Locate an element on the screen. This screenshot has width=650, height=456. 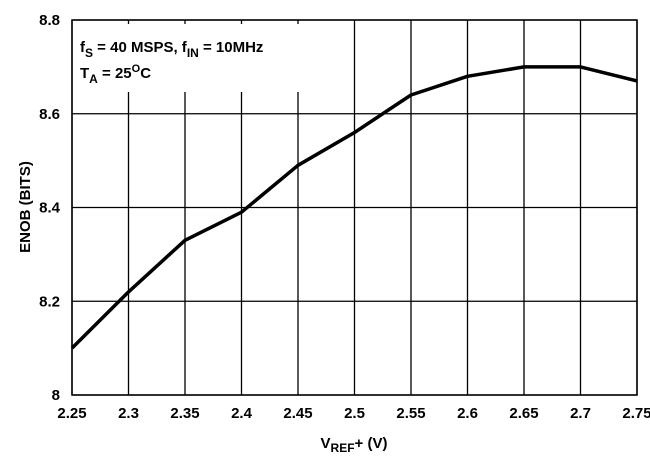
y-axis-title: ENOB (BITS) is located at coordinates (25, 207).